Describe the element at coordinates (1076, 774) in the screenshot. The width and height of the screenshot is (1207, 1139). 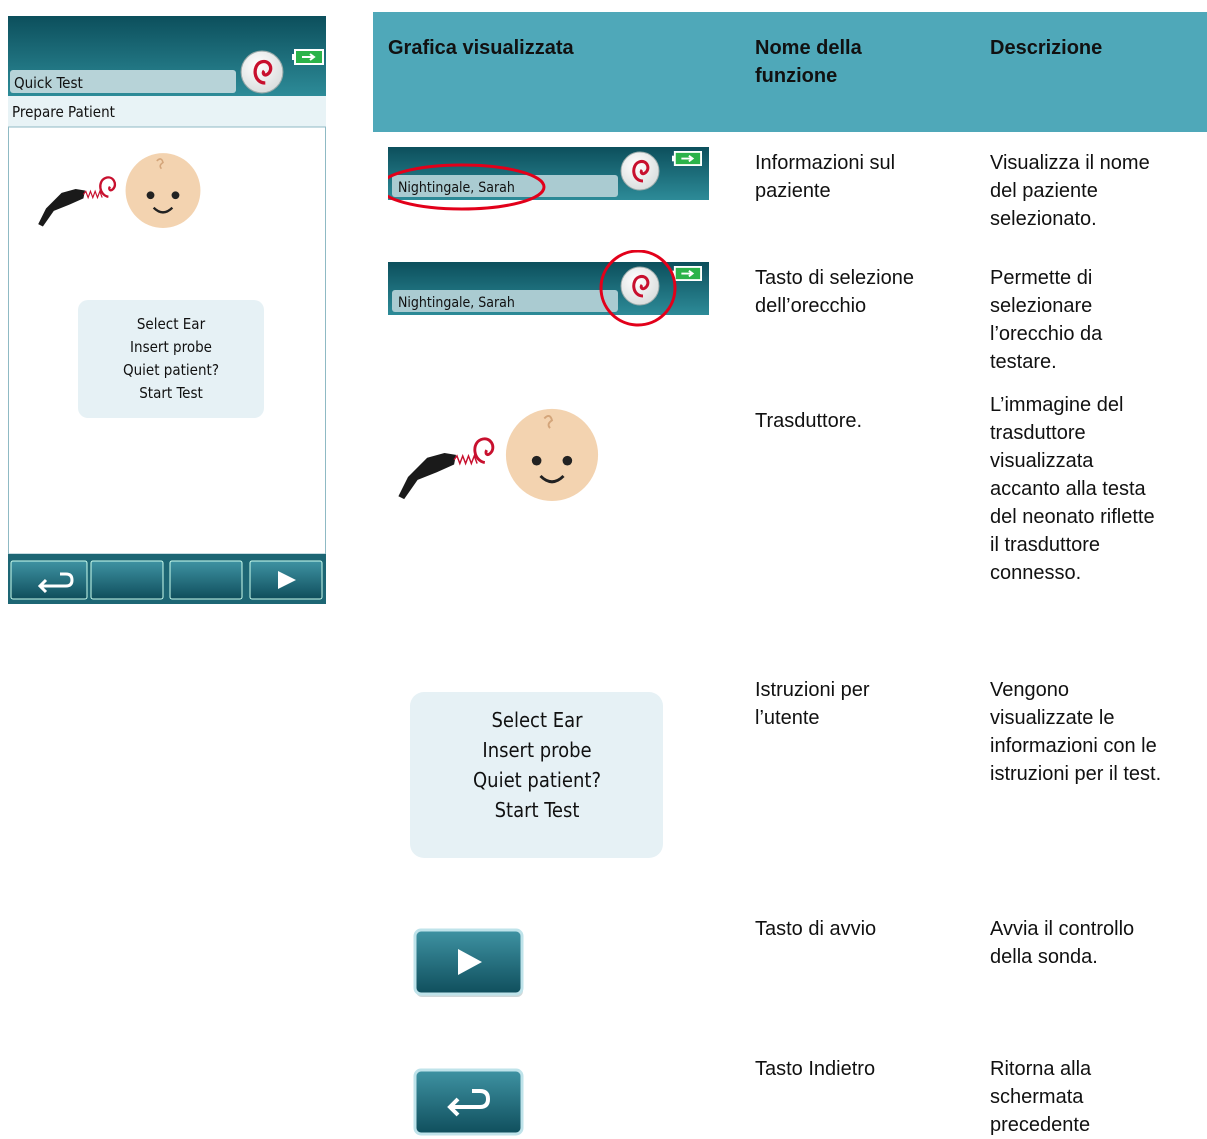
I see `text-line: istruzioni per il test.` at that location.